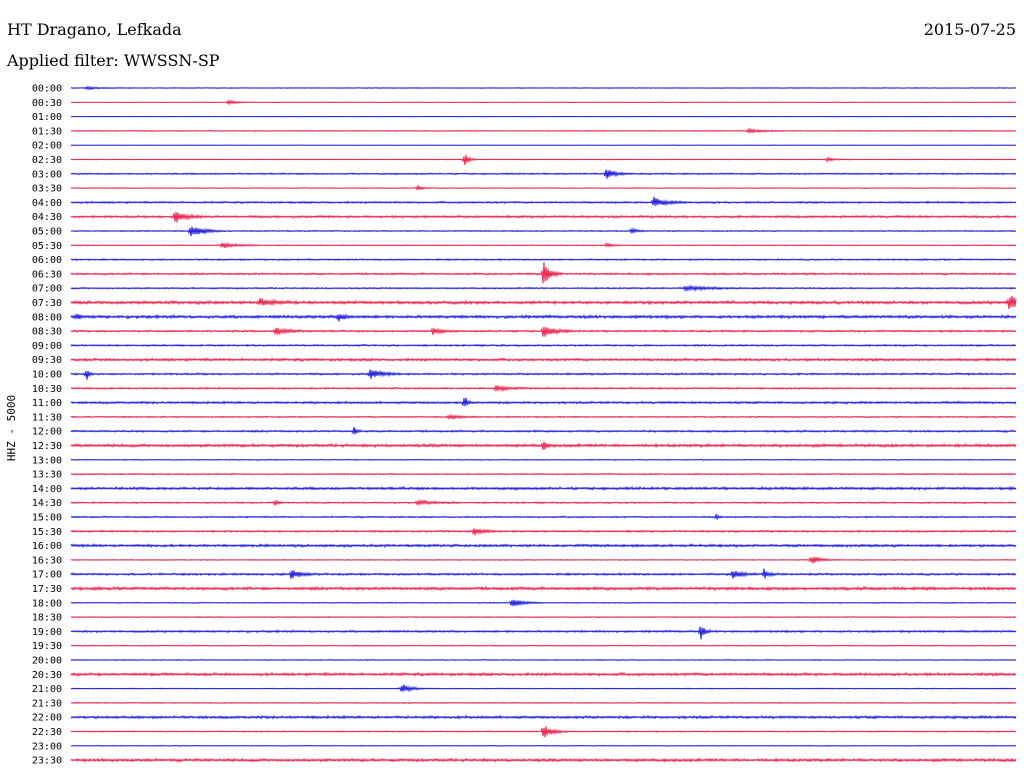 The height and width of the screenshot is (780, 1024). What do you see at coordinates (11, 428) in the screenshot?
I see `y-axis-label: HHZ - 5000` at bounding box center [11, 428].